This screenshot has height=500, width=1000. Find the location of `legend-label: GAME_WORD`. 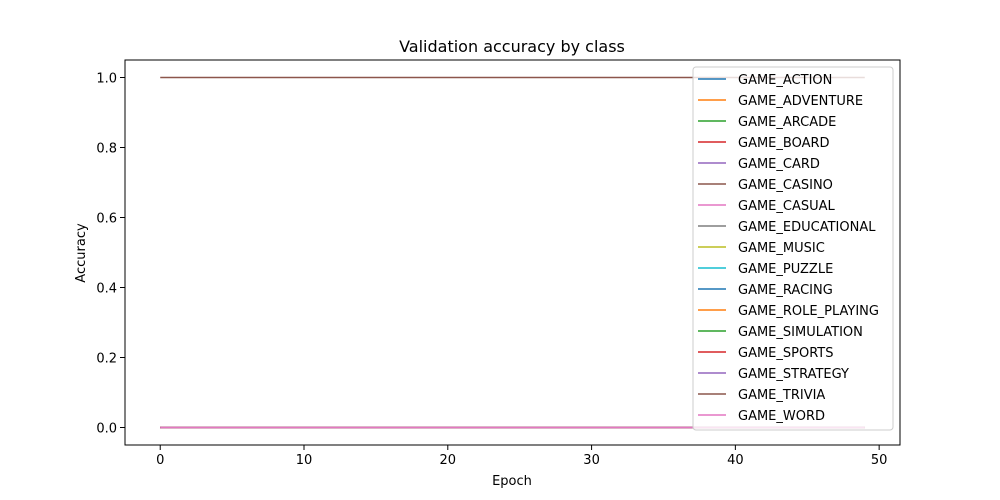

legend-label: GAME_WORD is located at coordinates (781, 416).